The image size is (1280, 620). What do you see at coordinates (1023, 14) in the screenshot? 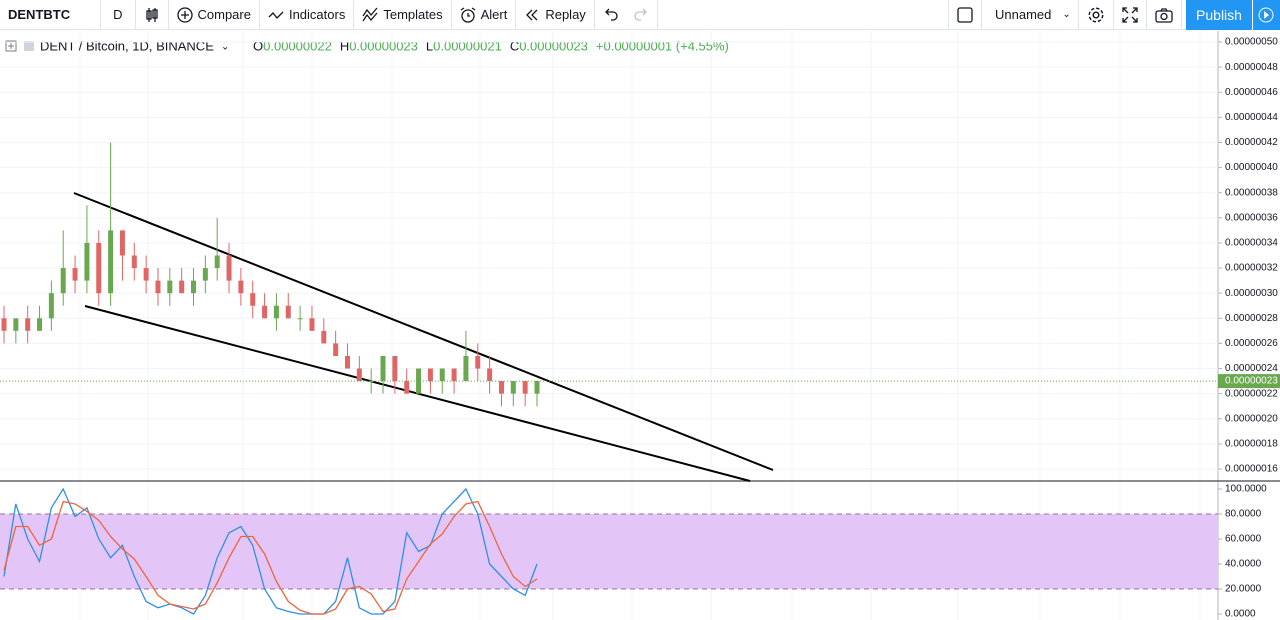
I see `label: Unnamed` at bounding box center [1023, 14].